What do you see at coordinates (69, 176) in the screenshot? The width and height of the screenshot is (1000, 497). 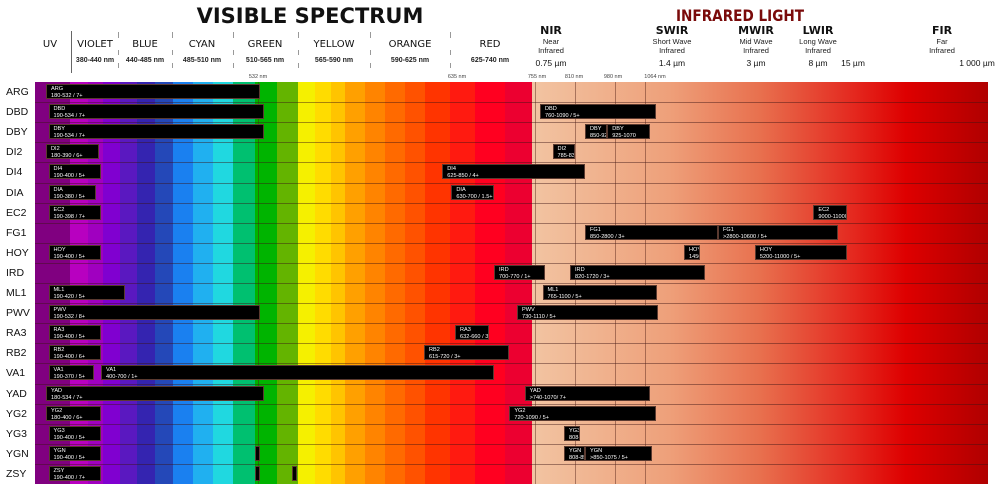 I see `bar-range-text: 190-400 / 5+` at bounding box center [69, 176].